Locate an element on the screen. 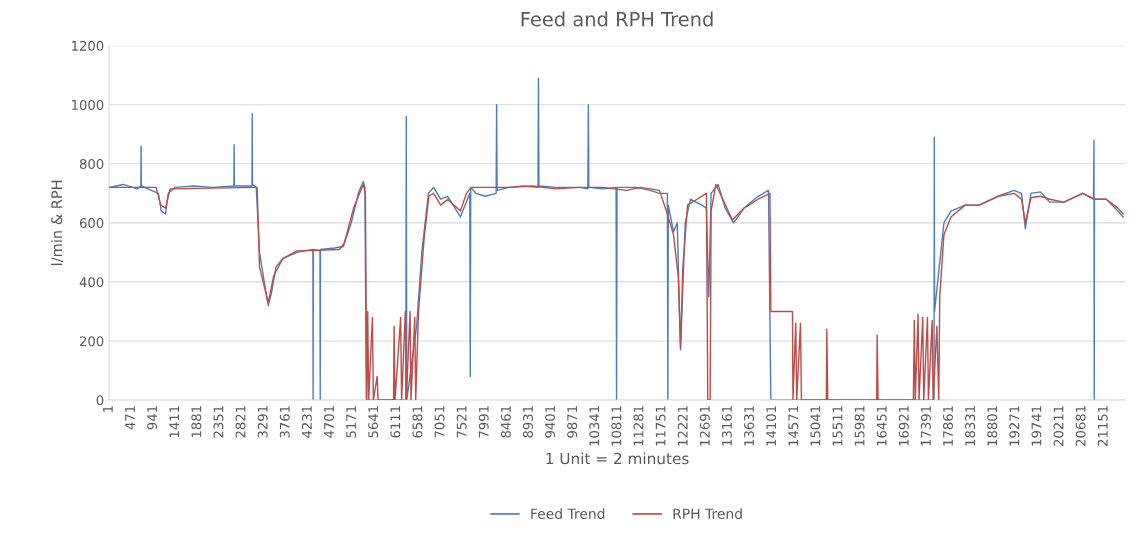 This screenshot has height=537, width=1148. x-tick-label: 10341 is located at coordinates (594, 426).